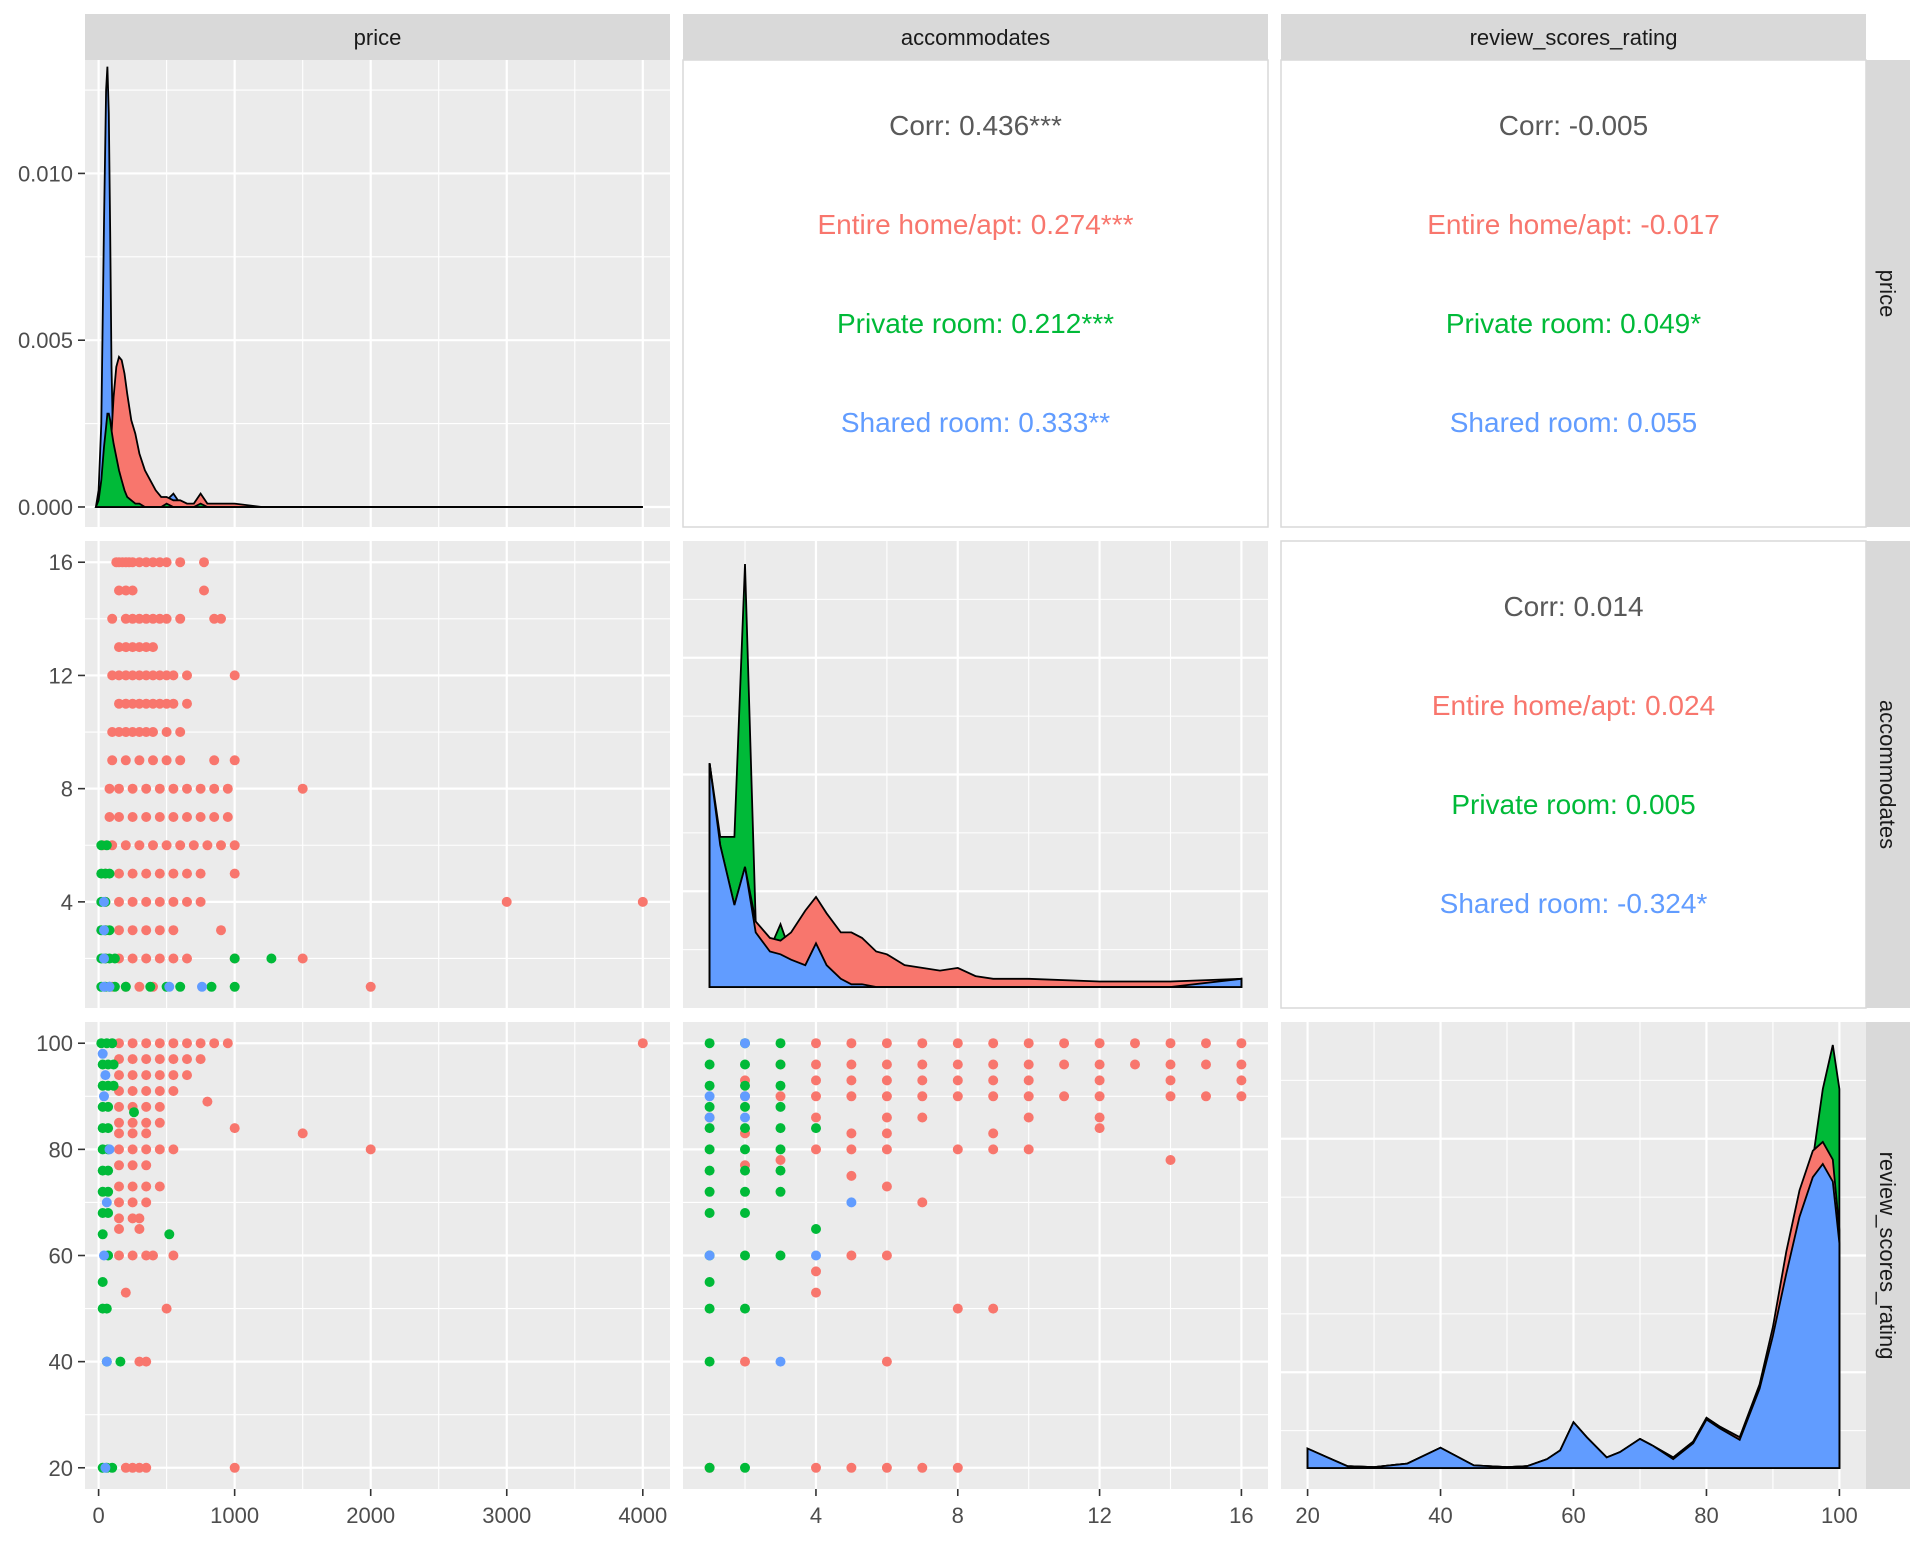 The image size is (1920, 1541). Describe the element at coordinates (61, 1256) in the screenshot. I see `tick-label-y-review_scores_rating: 60` at that location.